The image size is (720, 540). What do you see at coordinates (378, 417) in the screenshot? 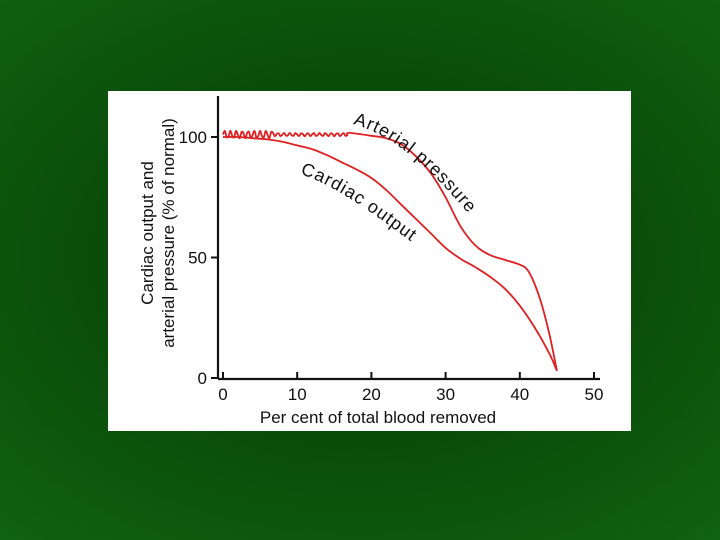
I see `x-axis-title: Per cent of total blood removed` at bounding box center [378, 417].